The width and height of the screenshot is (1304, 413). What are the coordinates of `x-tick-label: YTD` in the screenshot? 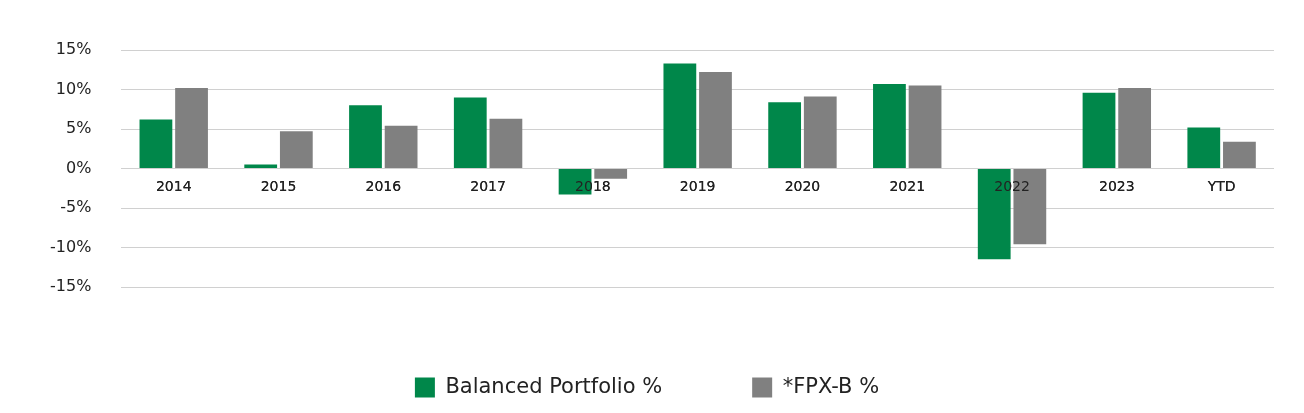 It's located at (1221, 185).